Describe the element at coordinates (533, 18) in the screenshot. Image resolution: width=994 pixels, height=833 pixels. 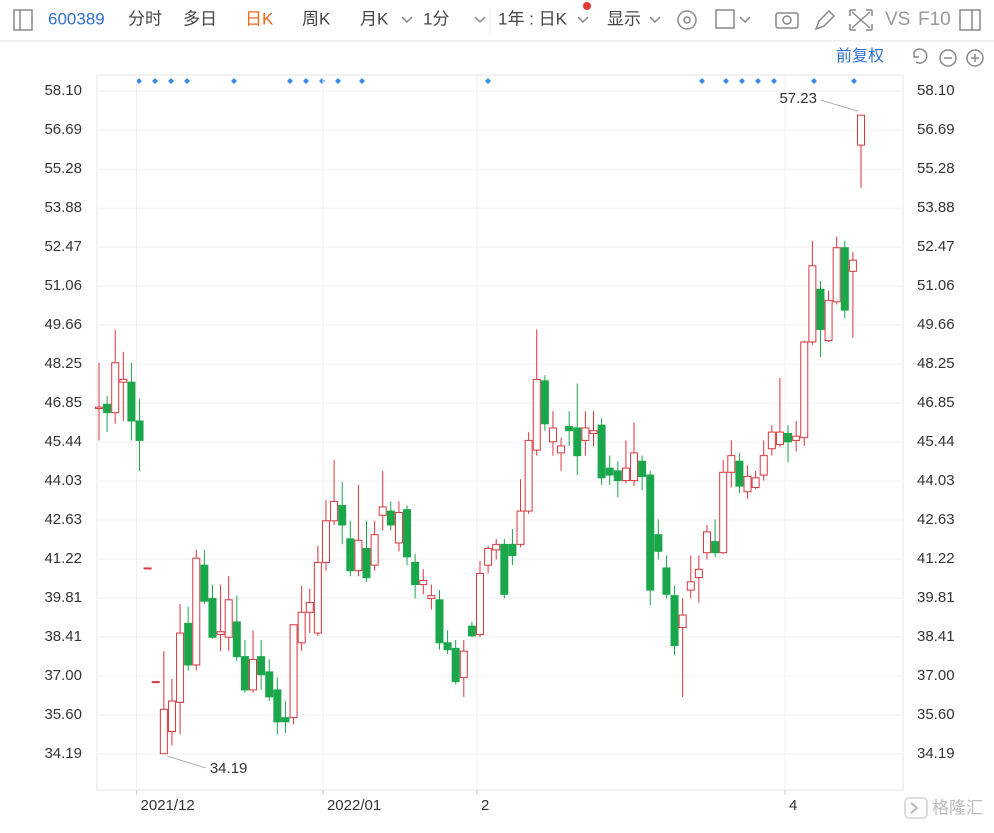
I see `period-select: 1年 : 日K` at that location.